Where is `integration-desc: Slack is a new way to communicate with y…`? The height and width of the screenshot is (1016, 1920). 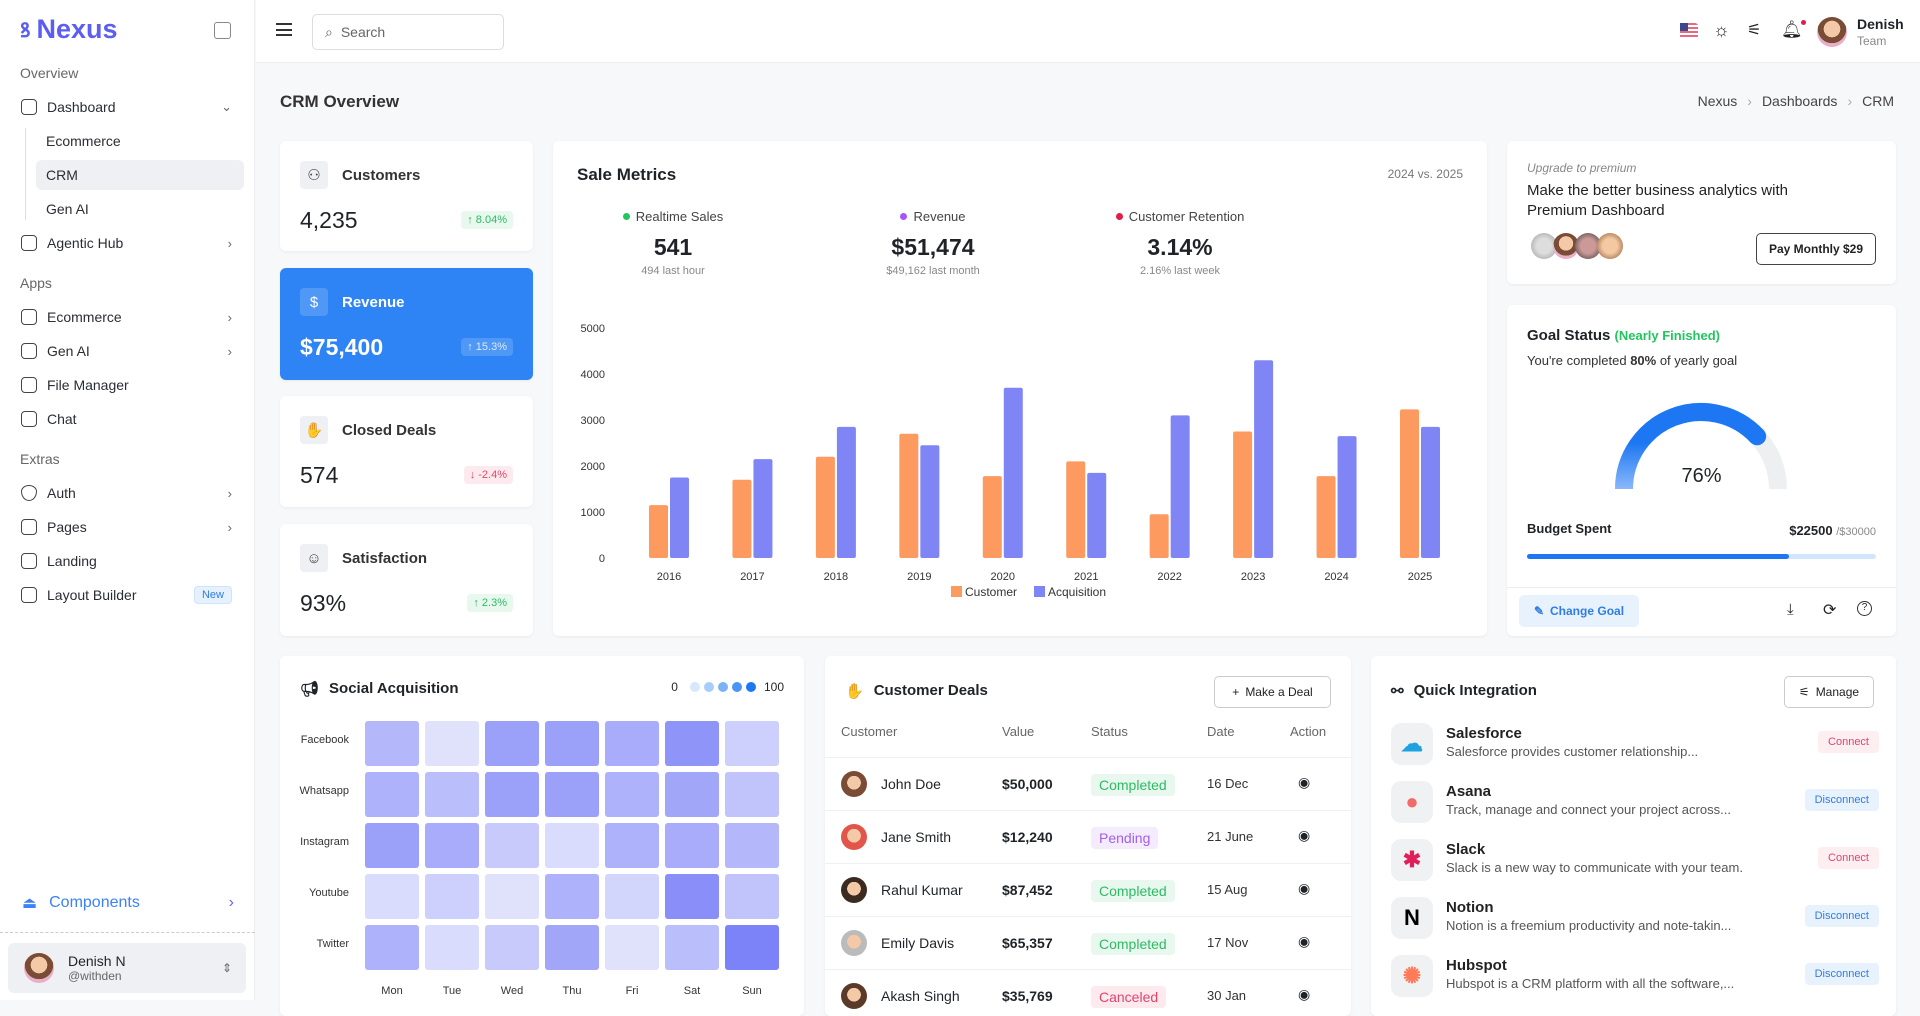 integration-desc: Slack is a new way to communicate with y… is located at coordinates (1594, 867).